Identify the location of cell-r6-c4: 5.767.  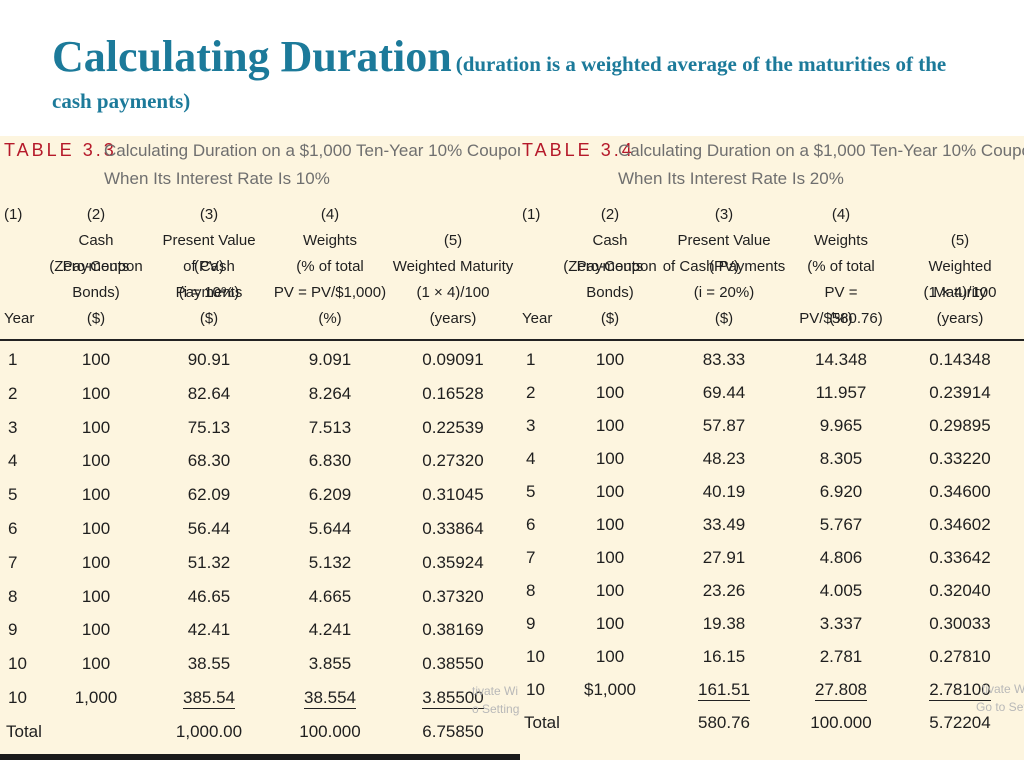
(841, 524).